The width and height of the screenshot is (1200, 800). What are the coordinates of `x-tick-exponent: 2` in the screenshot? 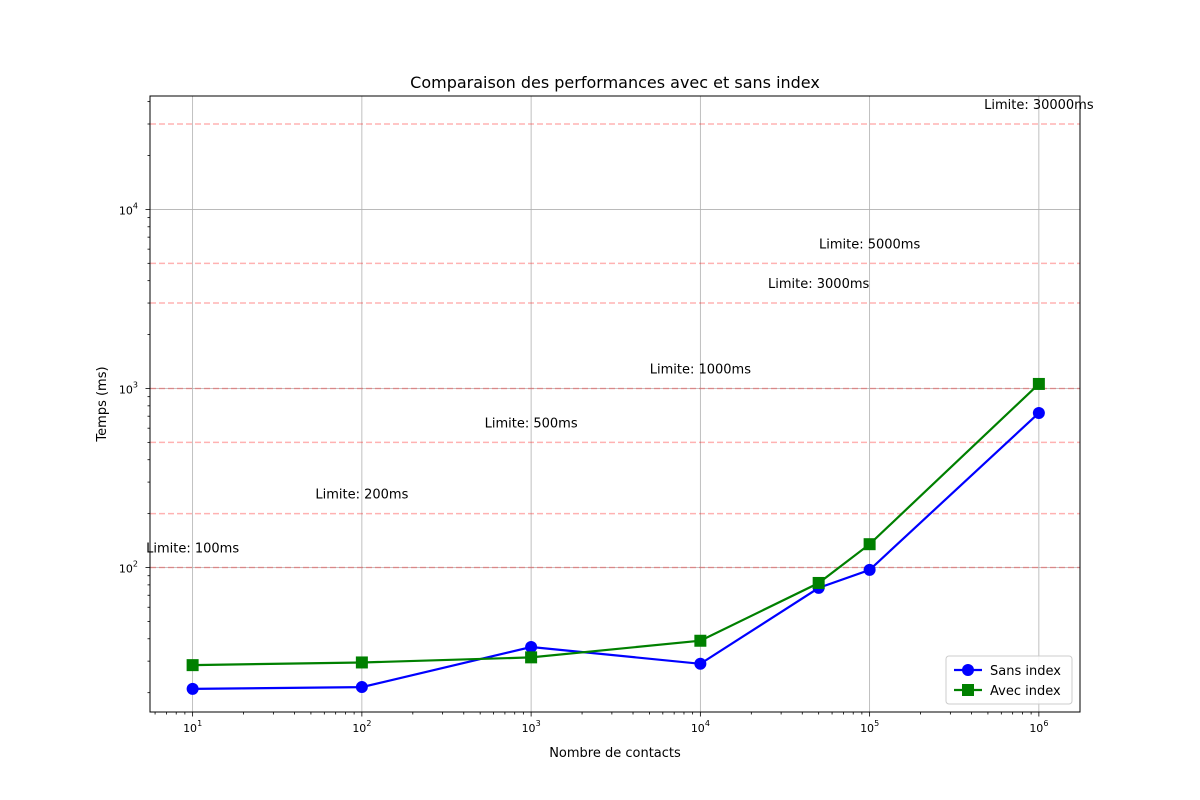 It's located at (368, 723).